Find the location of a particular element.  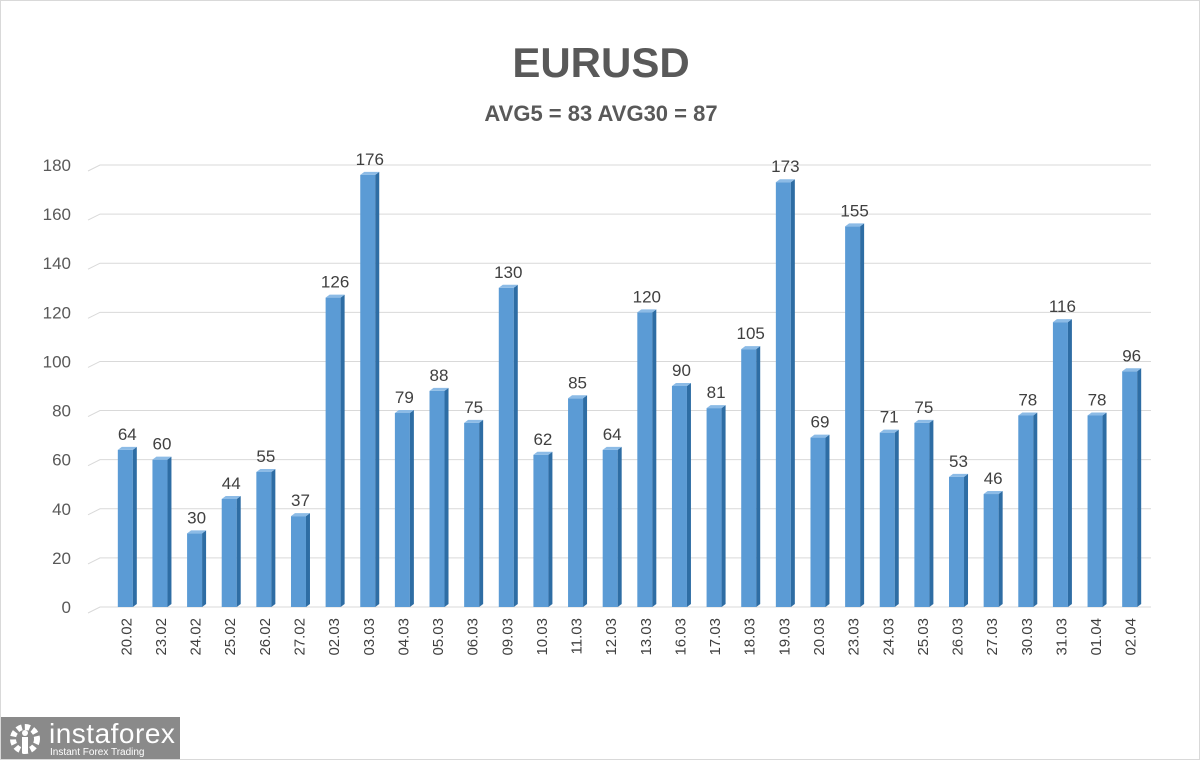

x-tick-label: 03.03 is located at coordinates (369, 637).